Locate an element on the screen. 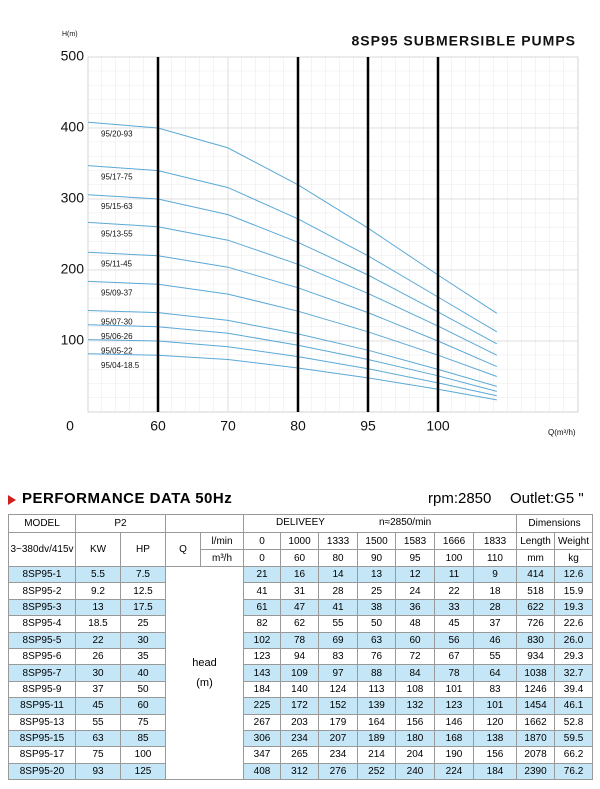  data-cell: 85 is located at coordinates (143, 738).